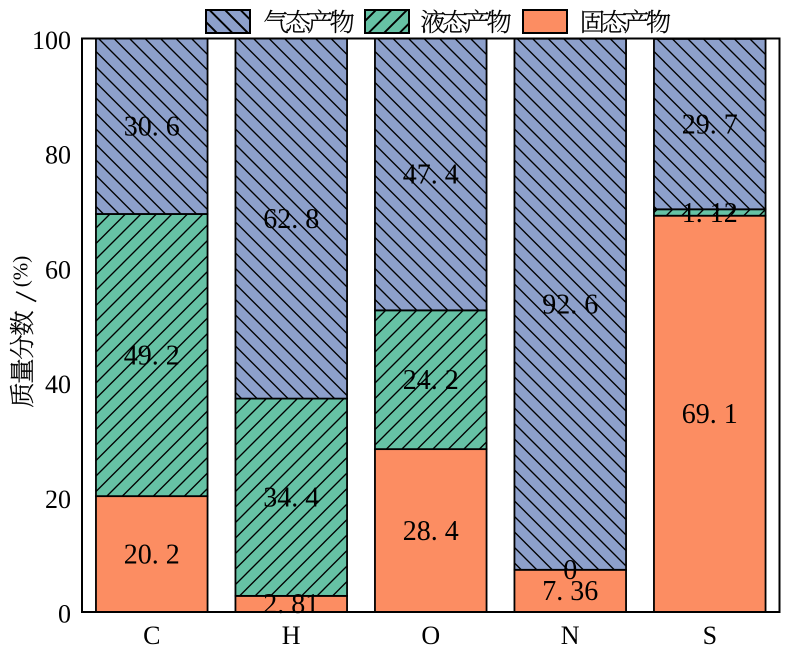  I want to click on svg-text: 24. 2, so click(431, 380).